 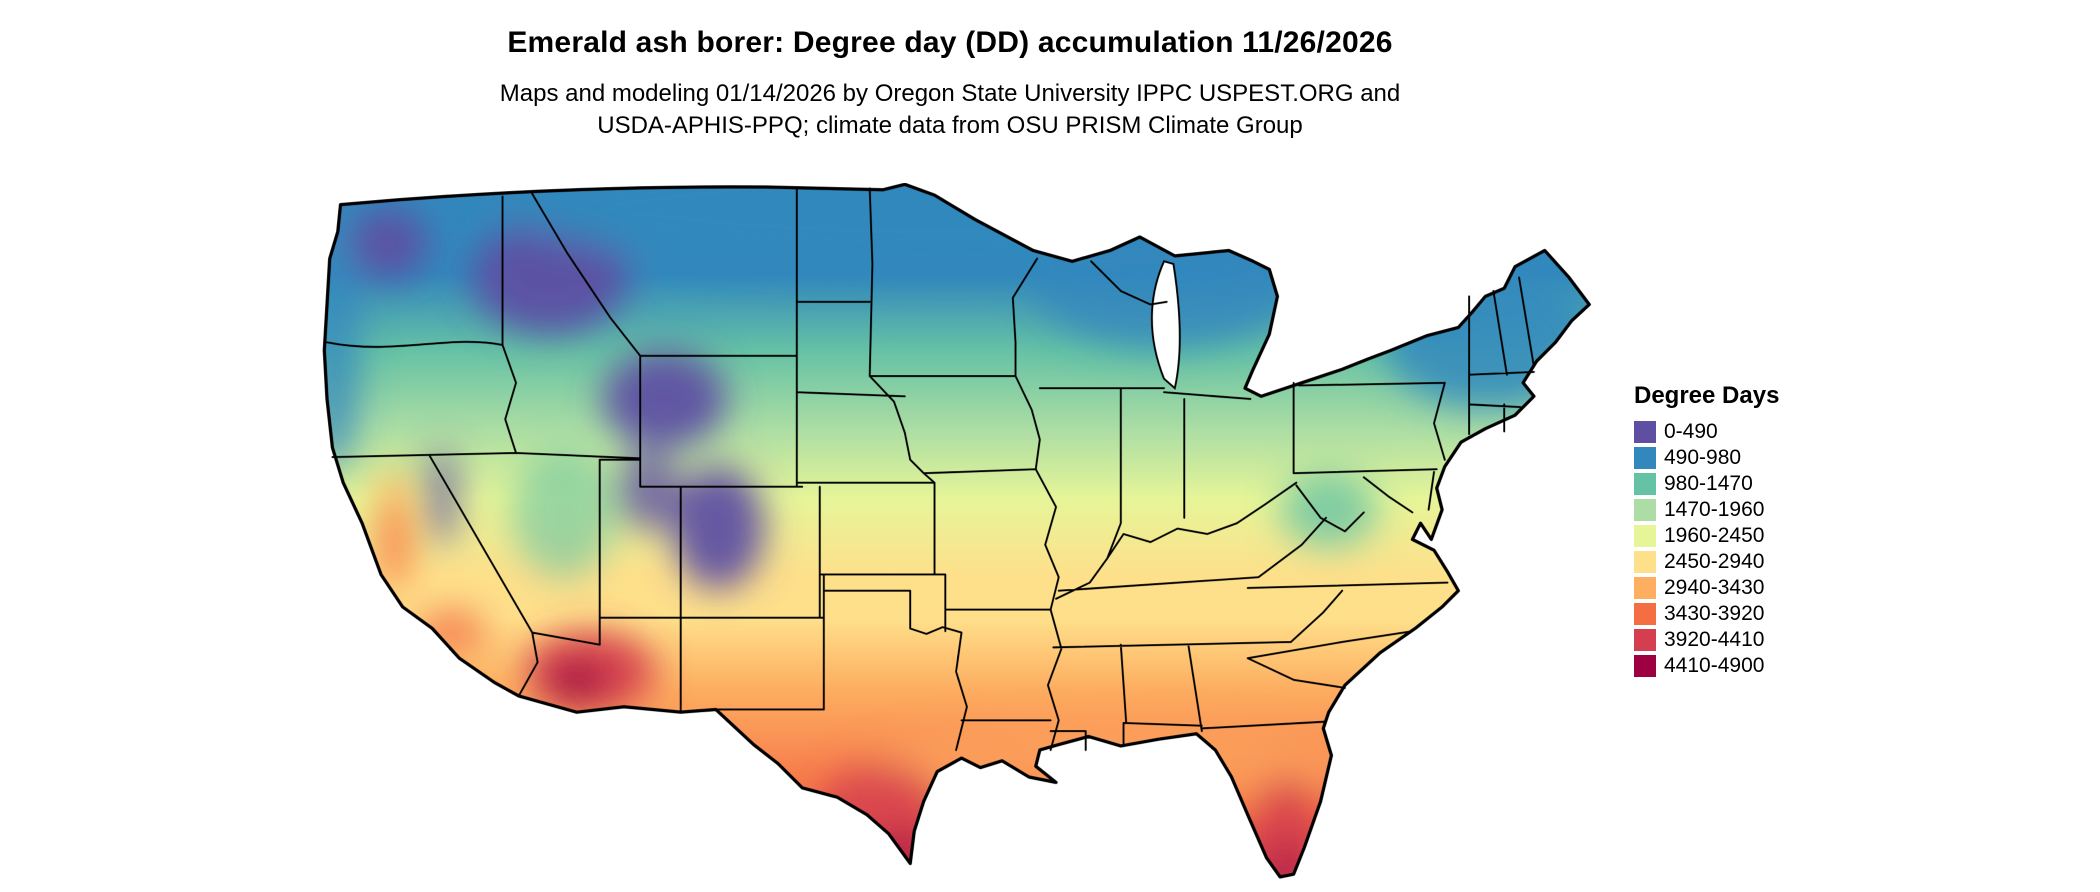 What do you see at coordinates (1714, 665) in the screenshot?
I see `legend-item-label: 4410-4900` at bounding box center [1714, 665].